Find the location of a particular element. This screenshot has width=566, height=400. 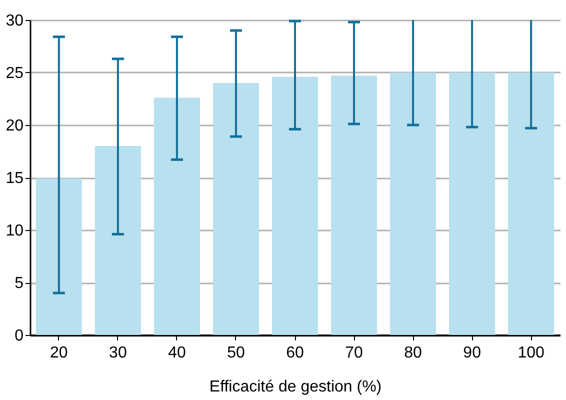

y-tick-label: 10 is located at coordinates (15, 231).